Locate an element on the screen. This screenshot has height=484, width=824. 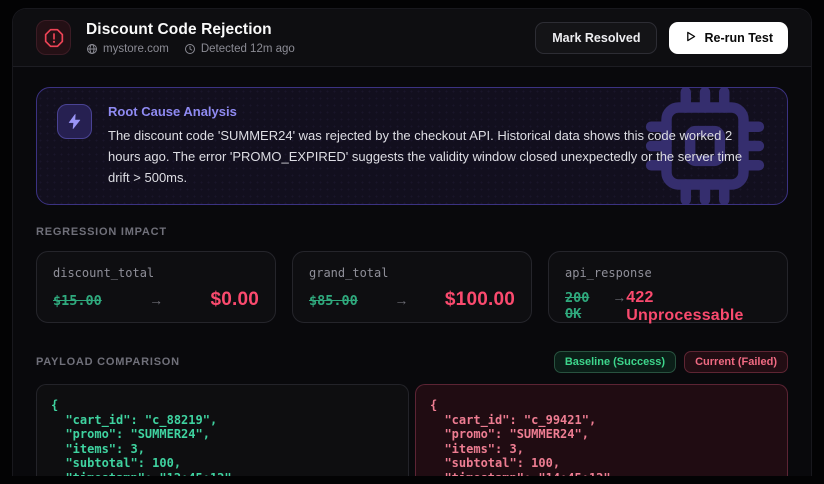
alert-meta: mystore.com Detected 12m ago is located at coordinates (190, 49).